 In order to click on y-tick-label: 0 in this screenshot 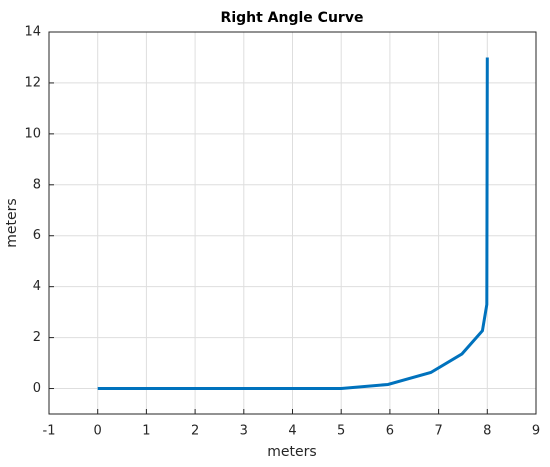, I will do `click(37, 388)`.